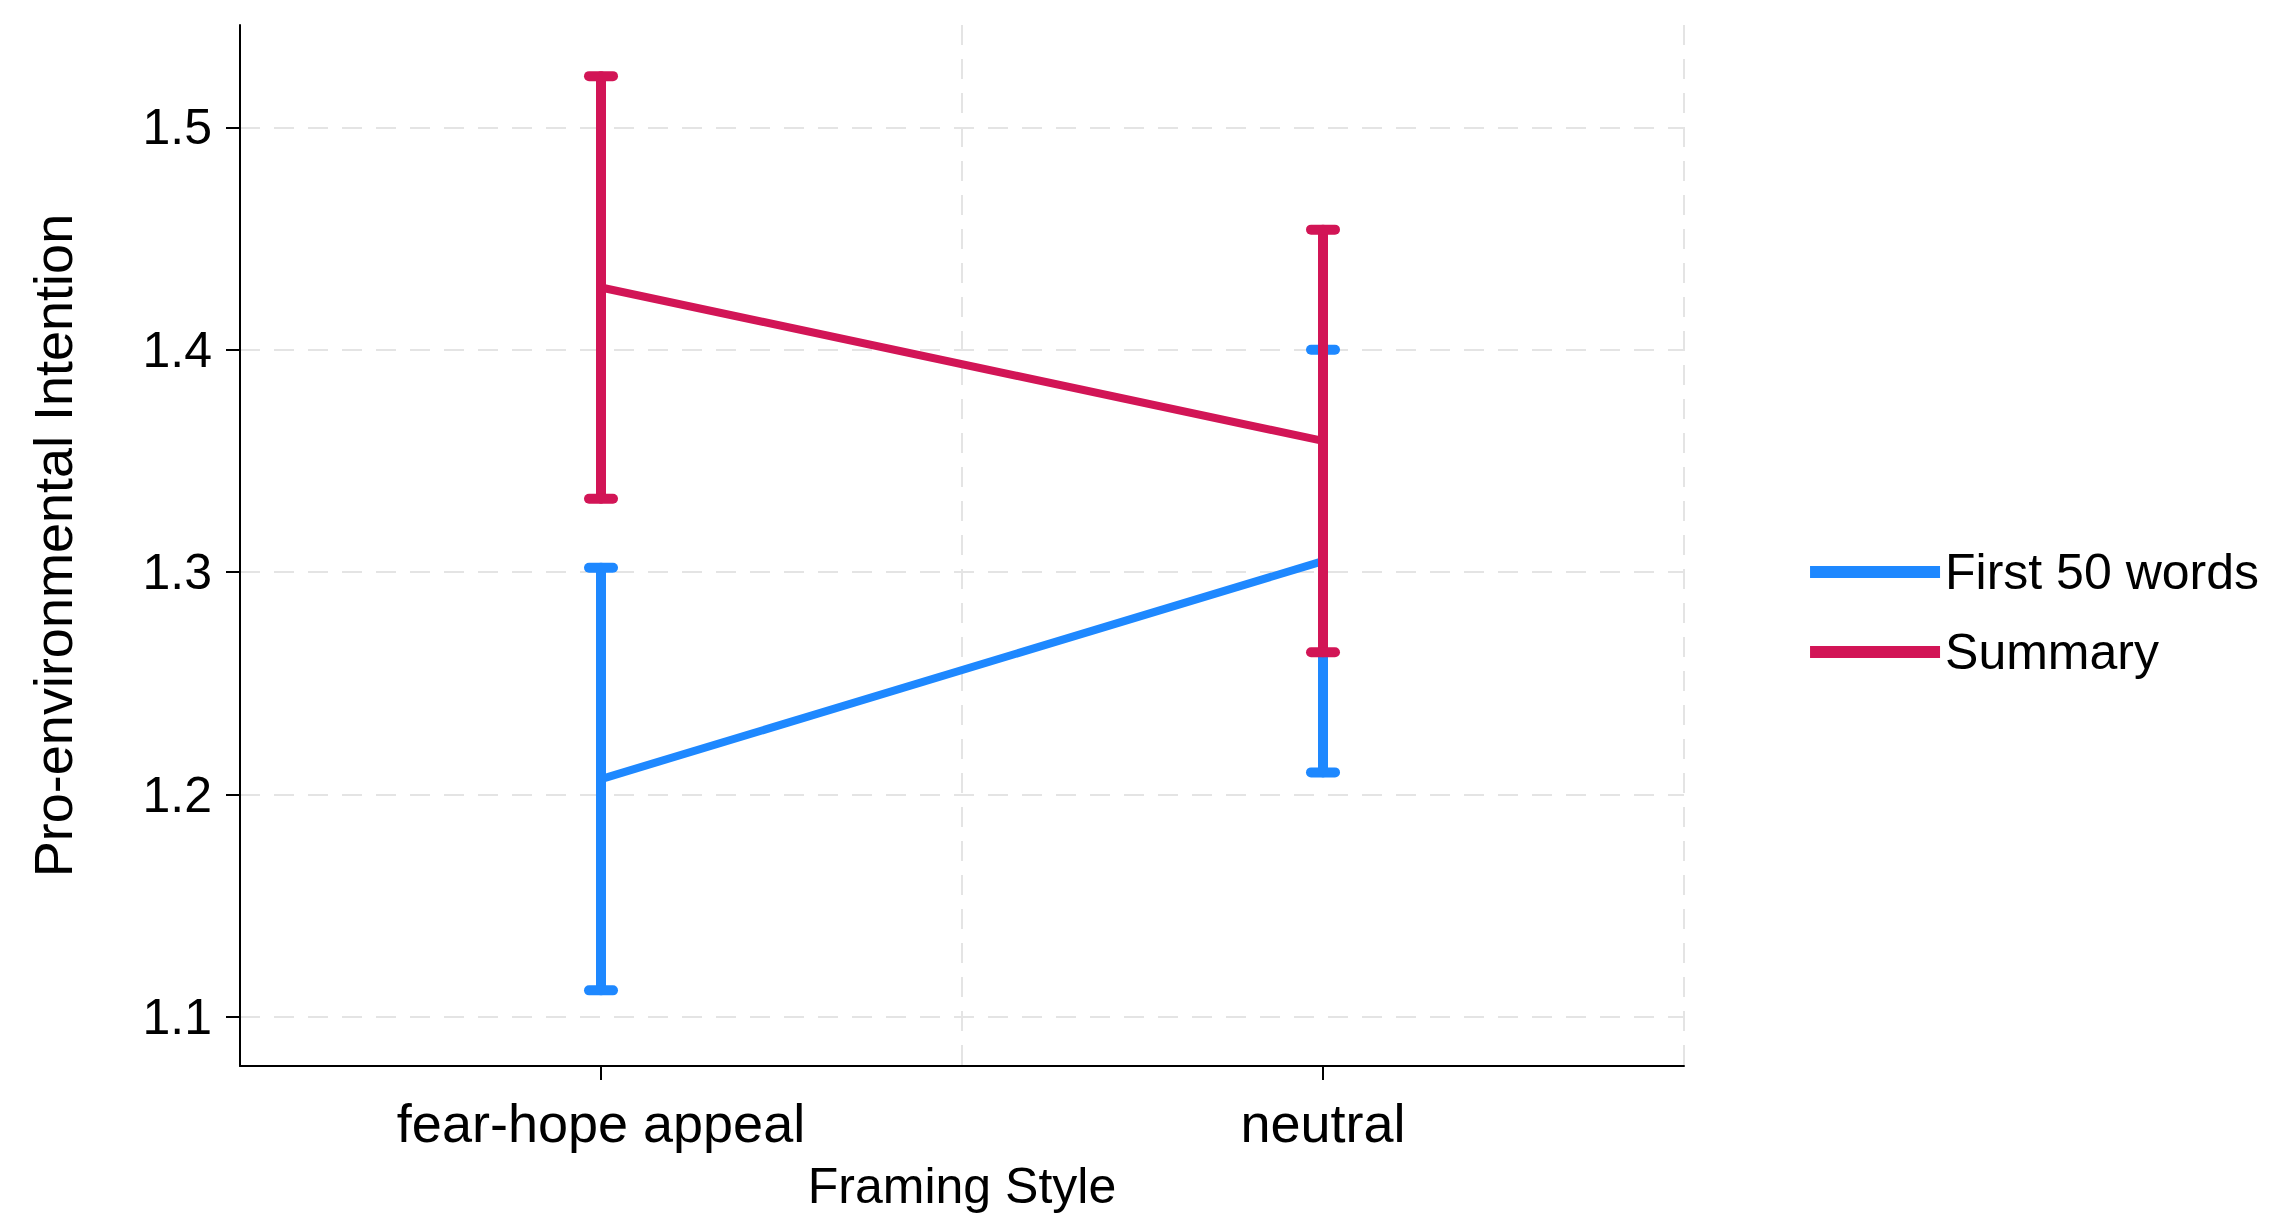 The width and height of the screenshot is (2277, 1224). What do you see at coordinates (2102, 572) in the screenshot?
I see `legend-label: First 50 words` at bounding box center [2102, 572].